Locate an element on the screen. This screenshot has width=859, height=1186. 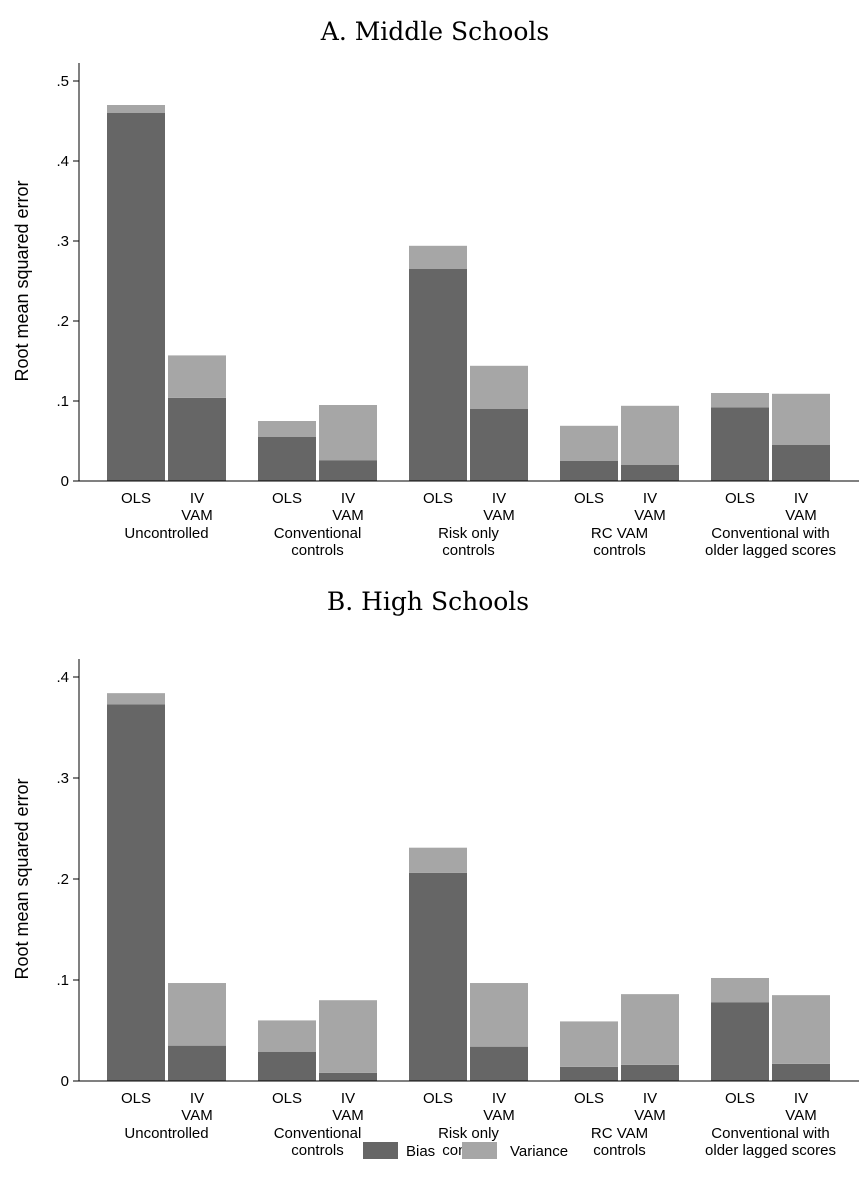
panel-title: A. Middle Schools is located at coordinates (434, 31).